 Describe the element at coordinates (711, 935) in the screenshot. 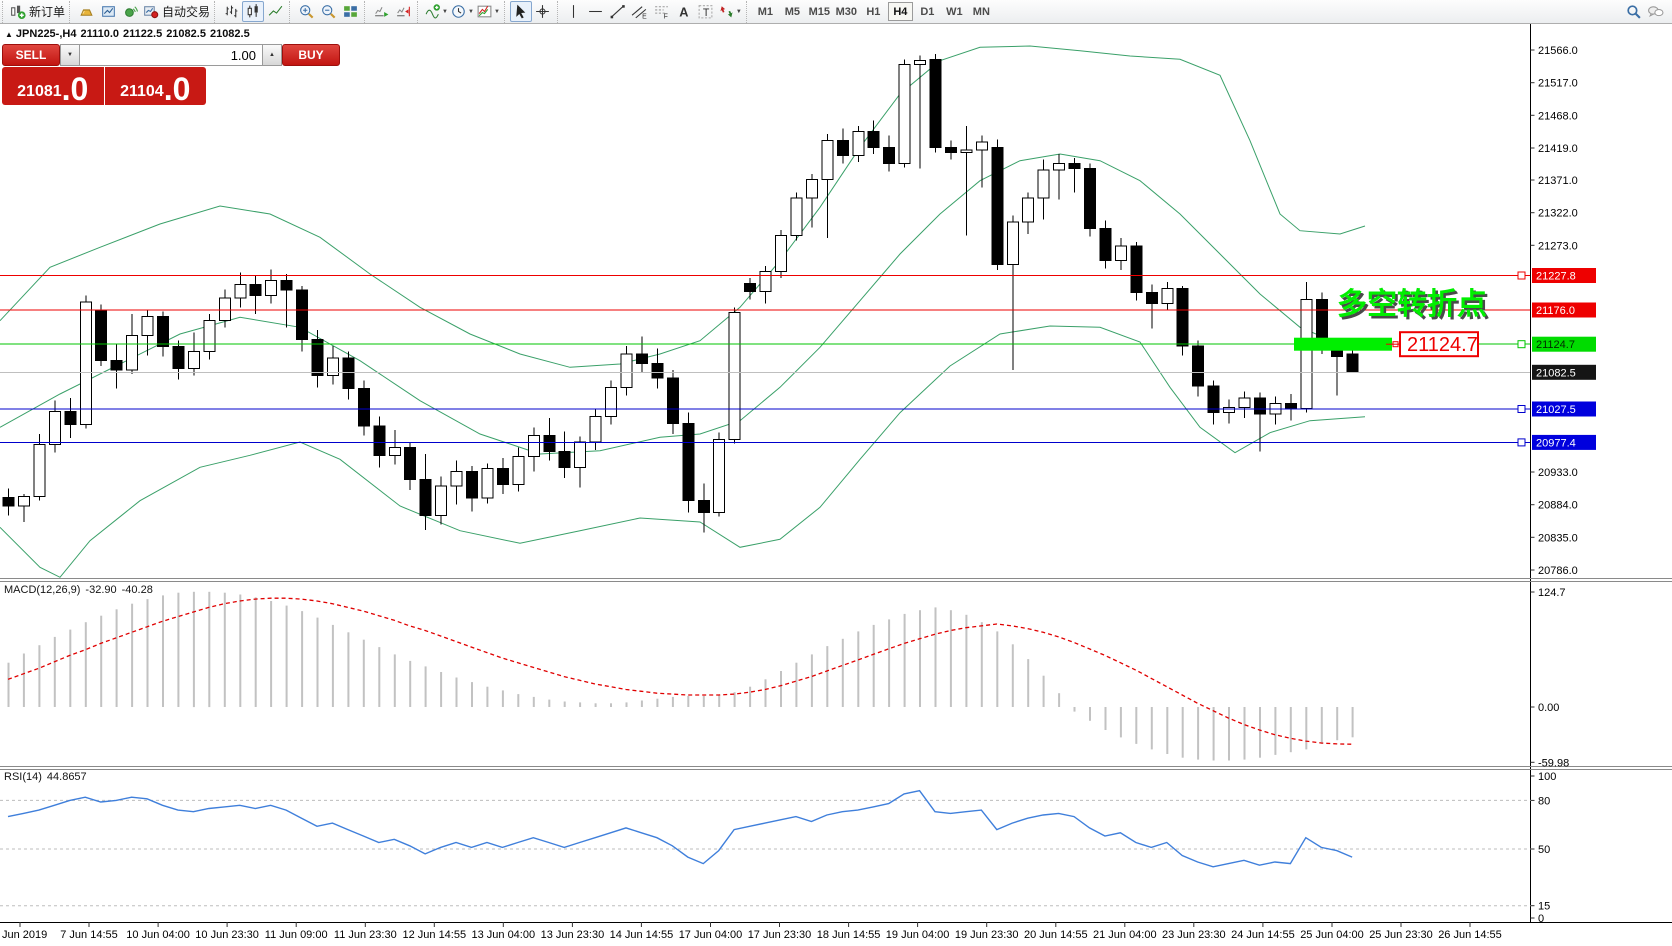

I see `svg-text: 17 Jun 04:00` at that location.